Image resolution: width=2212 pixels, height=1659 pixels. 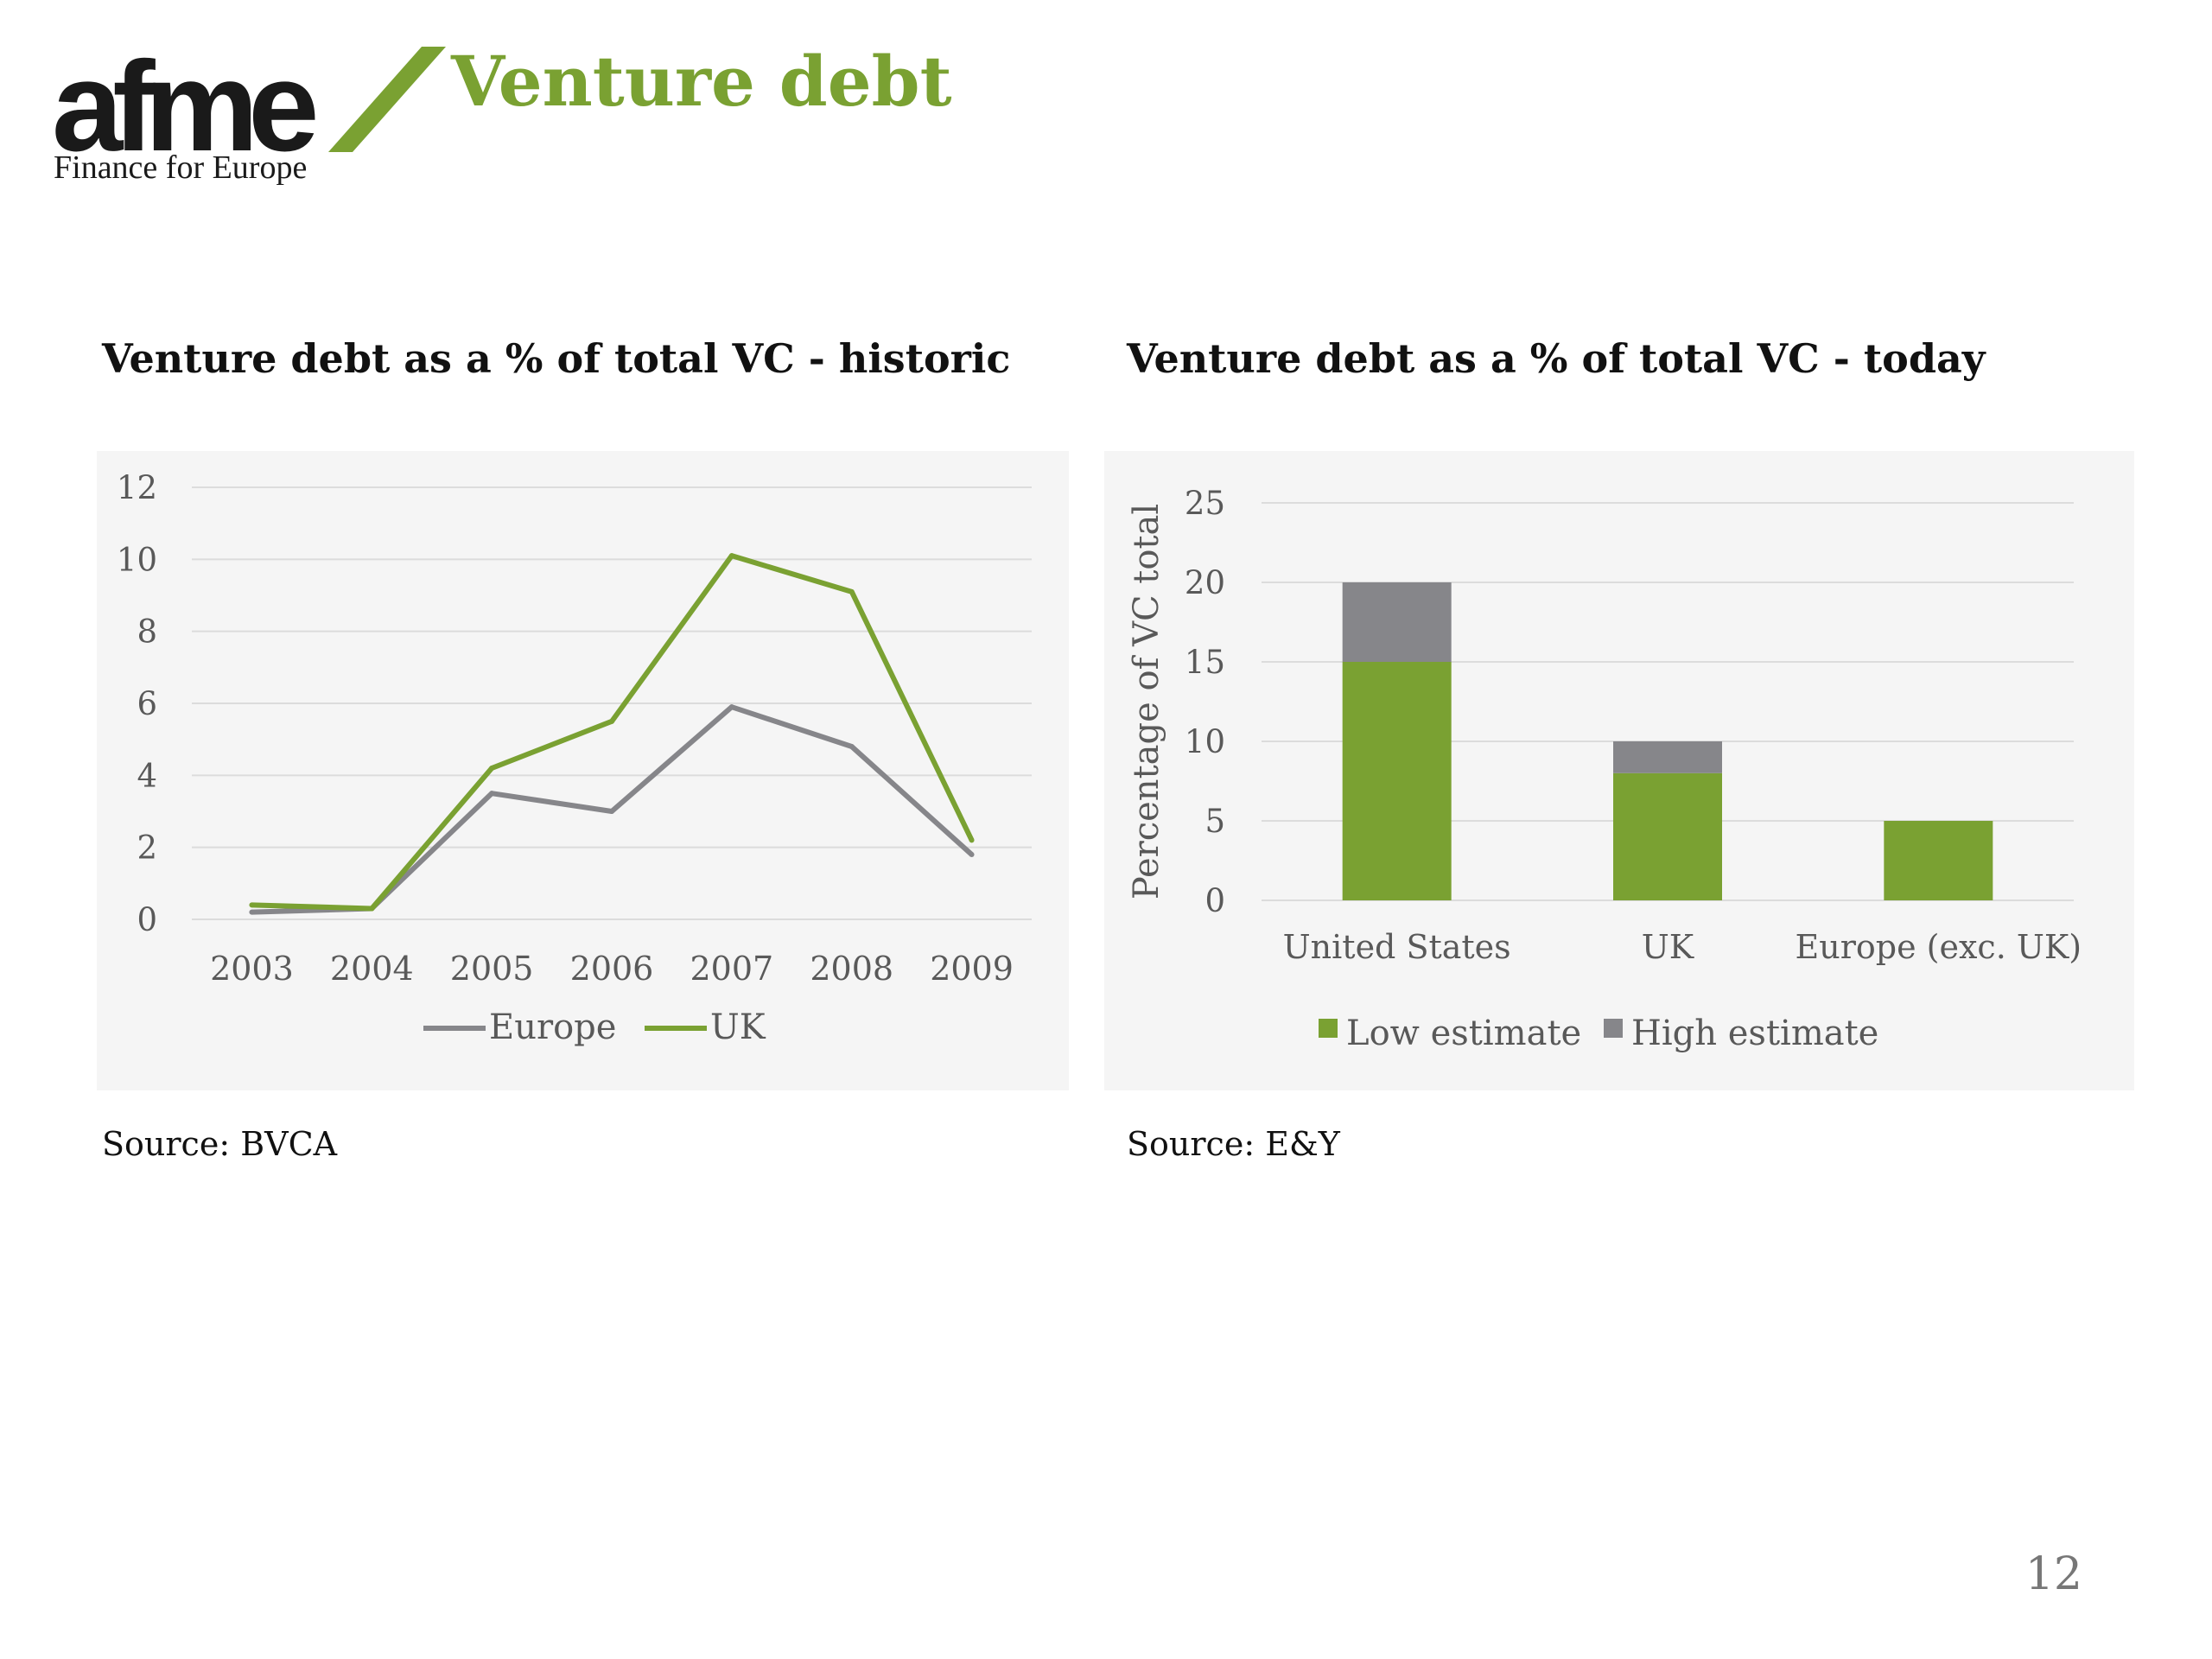 What do you see at coordinates (137, 487) in the screenshot?
I see `y-tick-label: 12` at bounding box center [137, 487].